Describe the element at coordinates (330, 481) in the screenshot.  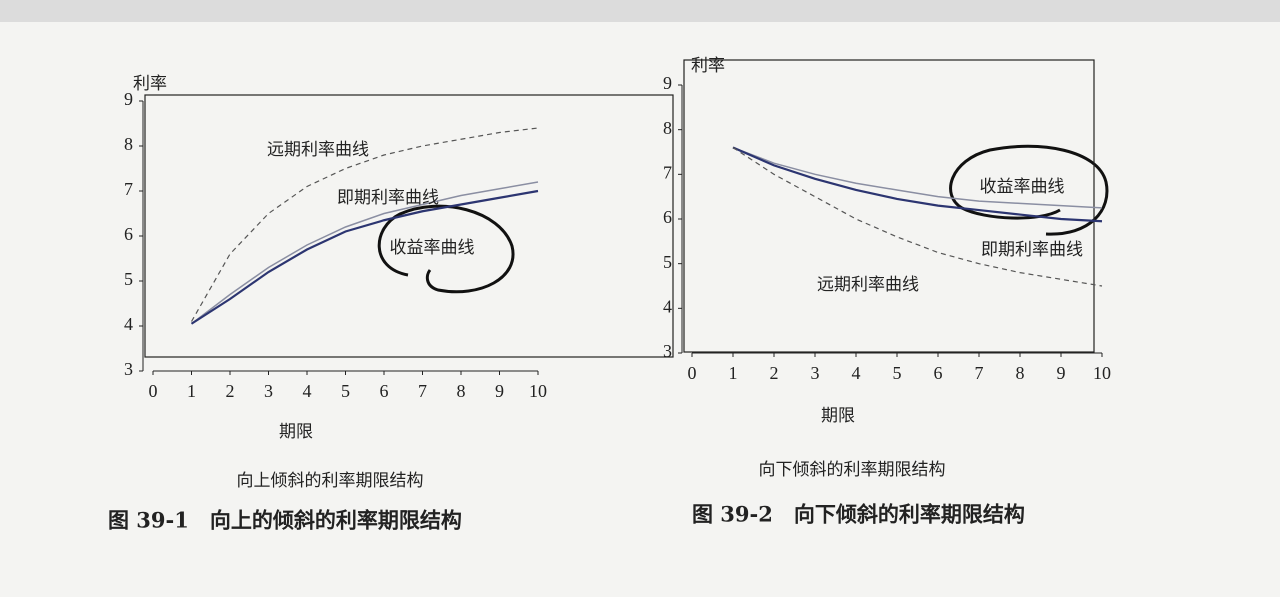
I see `chart-subtitle: 向上倾斜的利率期限结构` at that location.